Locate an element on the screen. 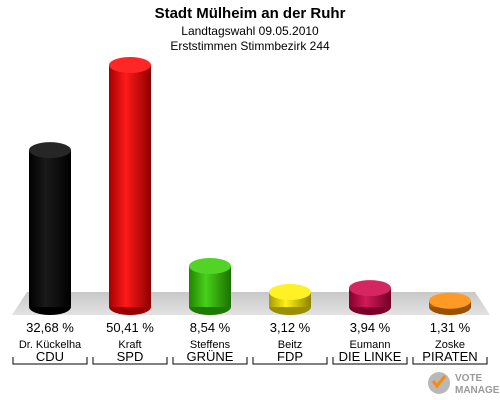  value-labels-group: 32,68 % 50,41 % 8,54 % 3,12 % 3,94 % 1,31 % is located at coordinates (248, 327).